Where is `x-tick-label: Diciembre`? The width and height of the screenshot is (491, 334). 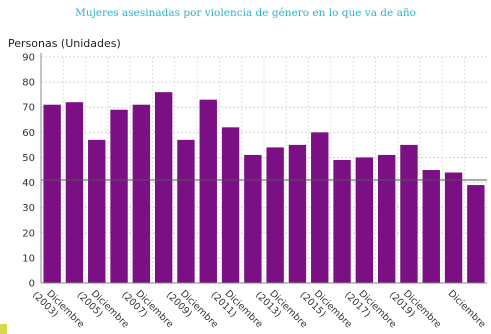
x-tick-label: Diciembre is located at coordinates (467, 309).